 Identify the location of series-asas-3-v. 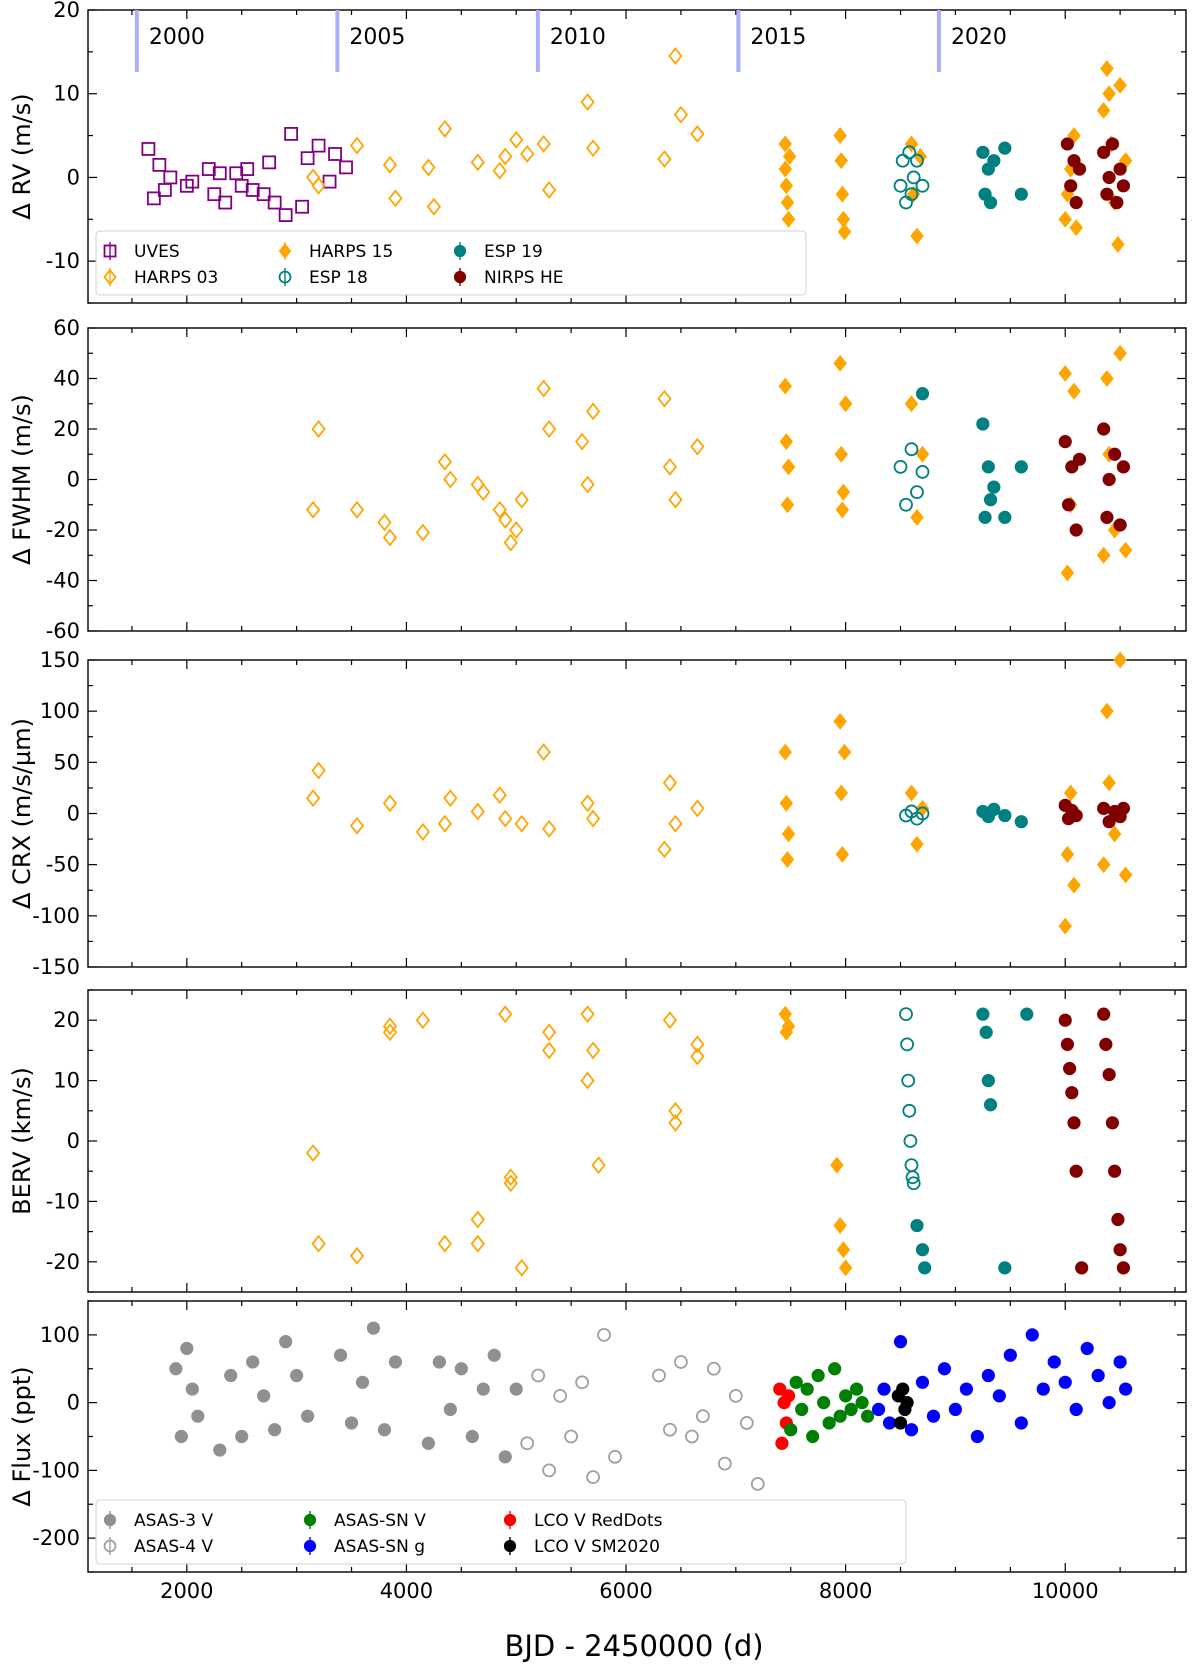
(346, 1392).